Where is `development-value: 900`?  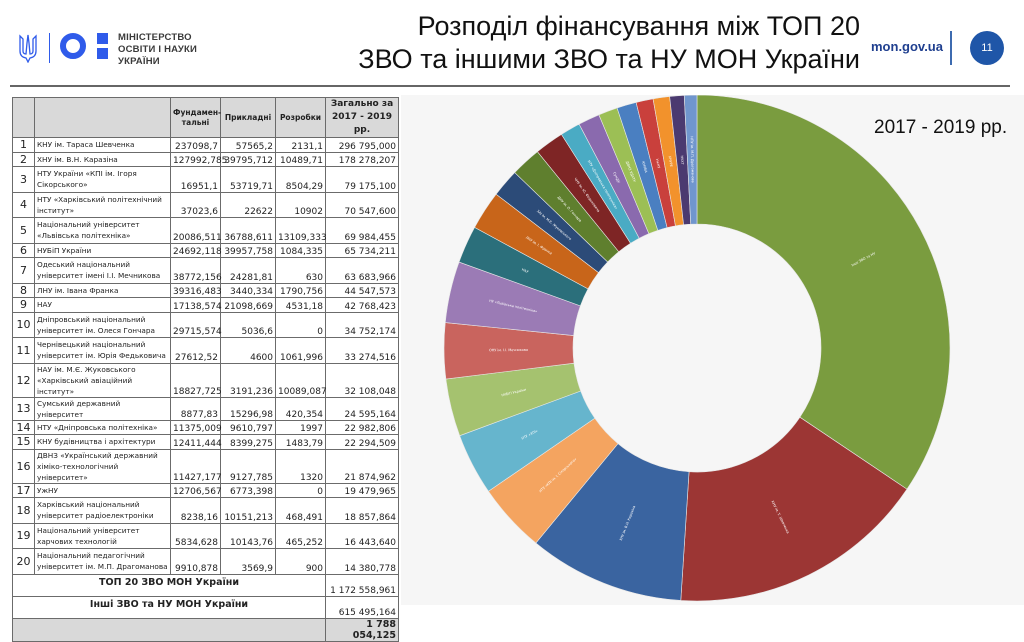
development-value: 900 is located at coordinates (300, 561).